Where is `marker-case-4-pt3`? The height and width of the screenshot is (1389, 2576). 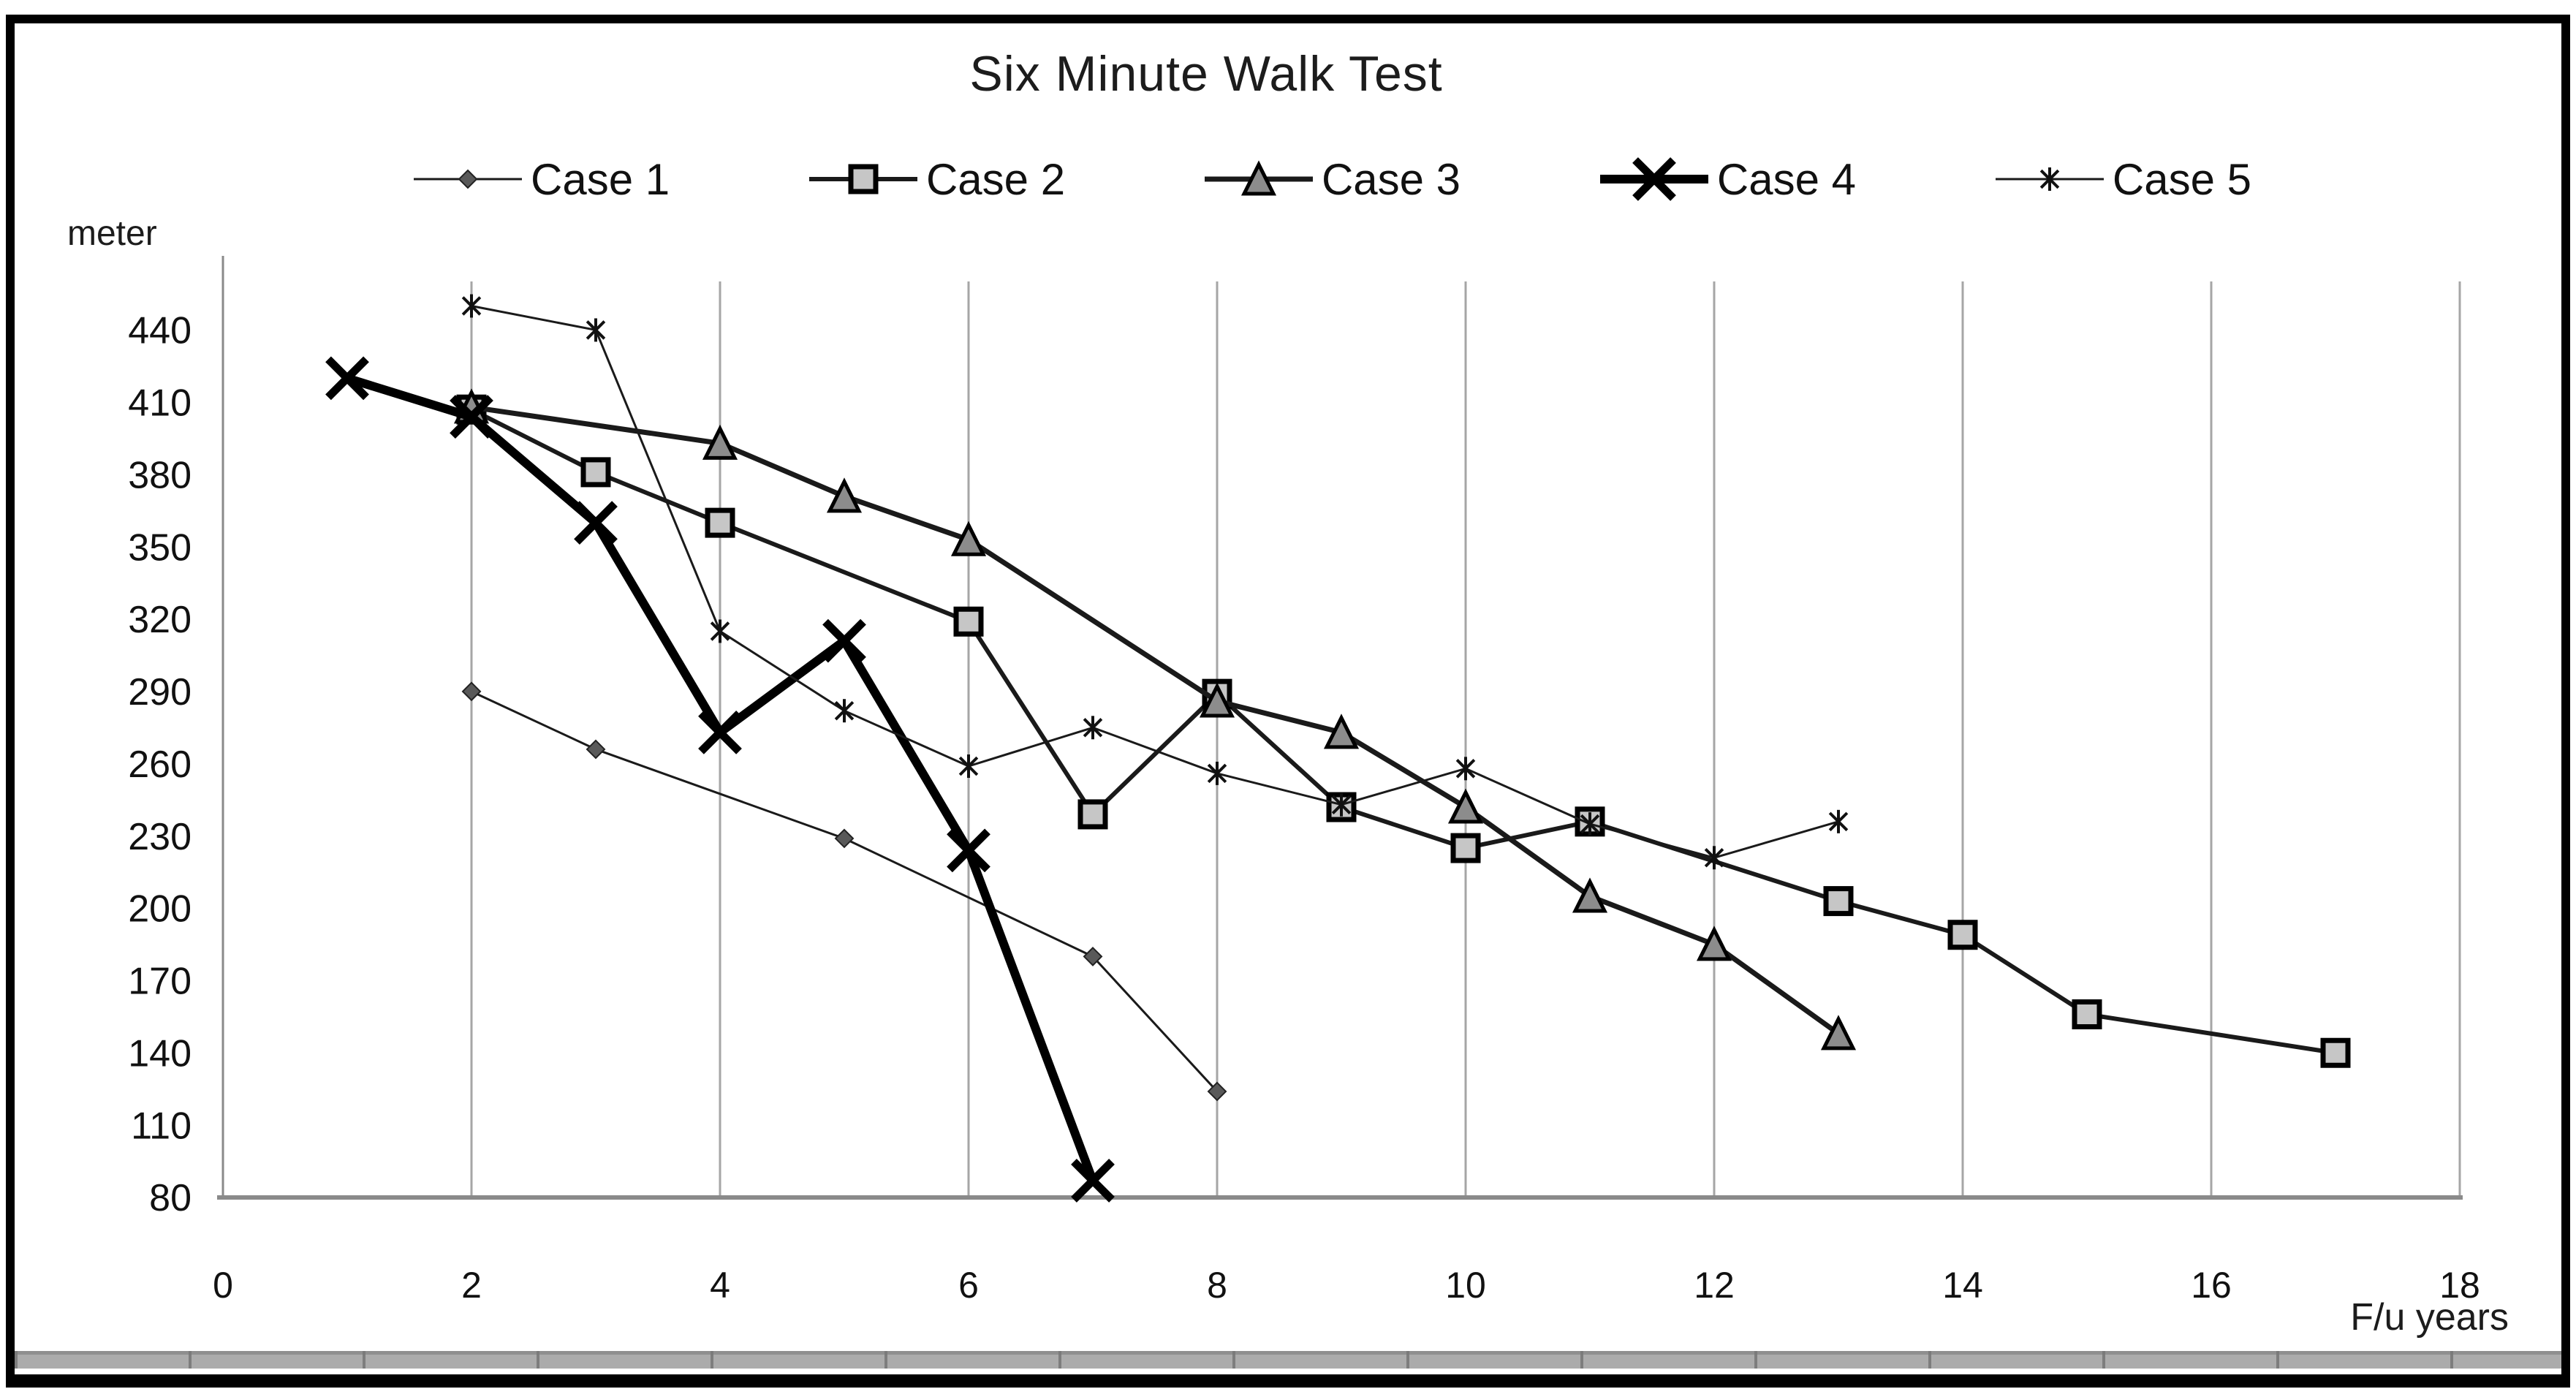 marker-case-4-pt3 is located at coordinates (720, 732).